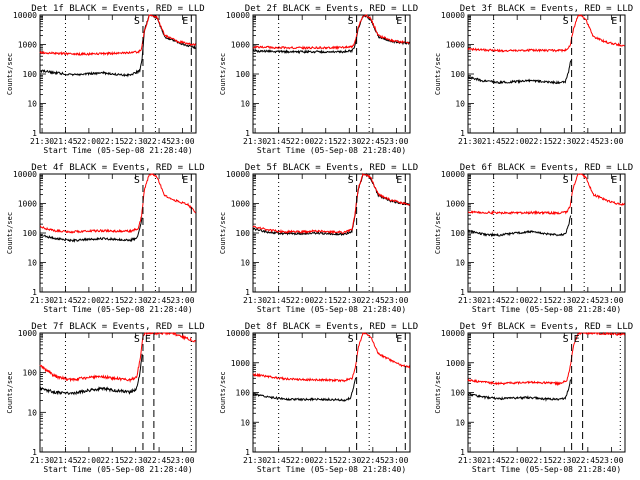 Image resolution: width=640 pixels, height=480 pixels. What do you see at coordinates (546, 9) in the screenshot?
I see `panel-title: Det 3f BLACK = Events, RED = LLD` at bounding box center [546, 9].